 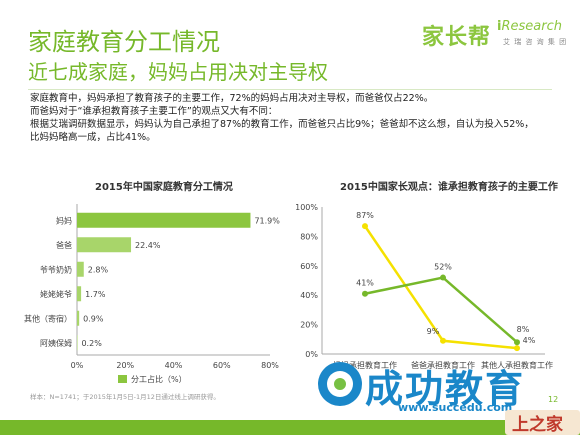 I want to click on bar-category-label-4: 其他（寄宿）, so click(x=48, y=318).